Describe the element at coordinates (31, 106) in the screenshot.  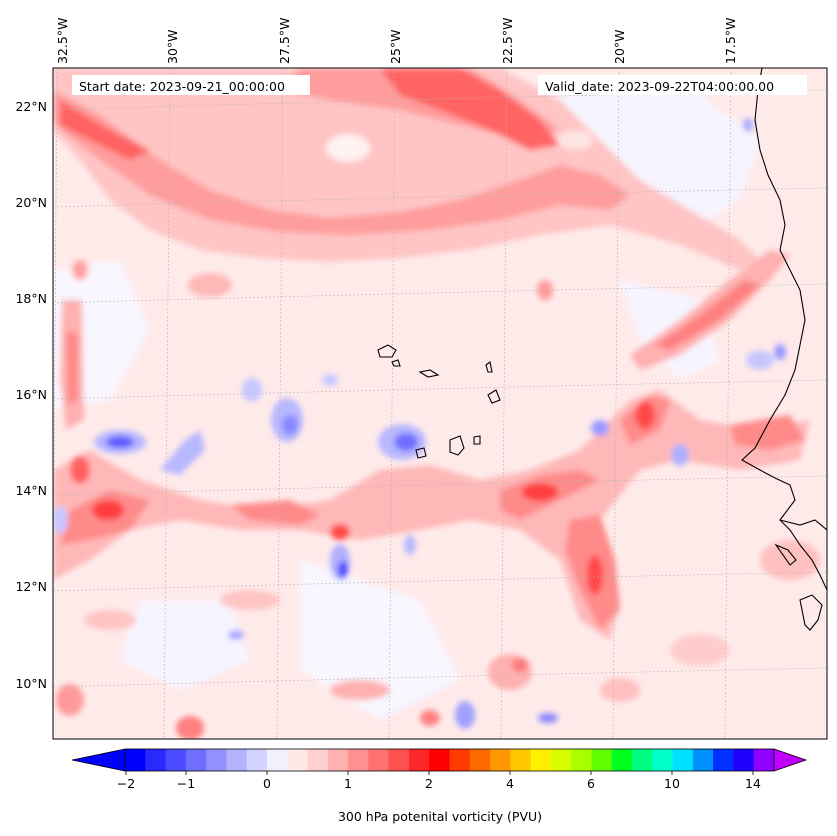
I see `lat-label: 22°N` at that location.